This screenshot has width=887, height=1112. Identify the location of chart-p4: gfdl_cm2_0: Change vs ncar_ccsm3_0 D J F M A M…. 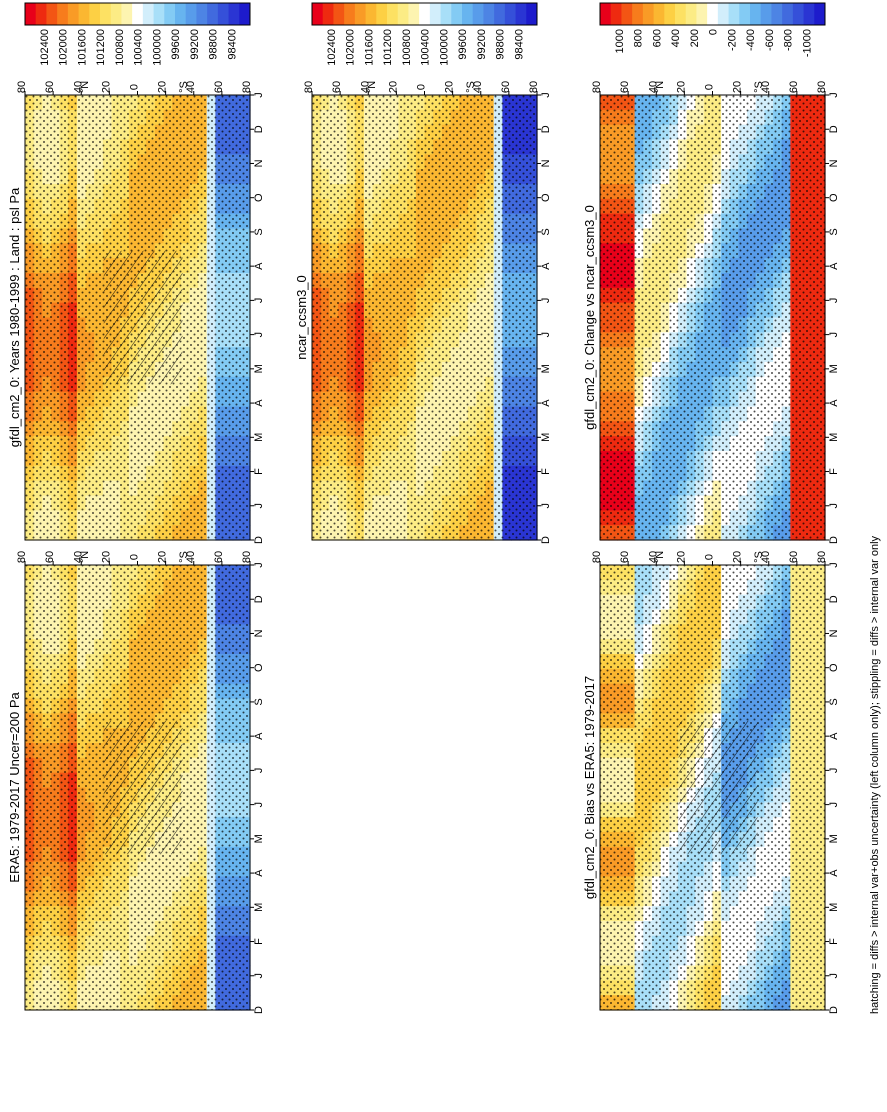
(711, 273).